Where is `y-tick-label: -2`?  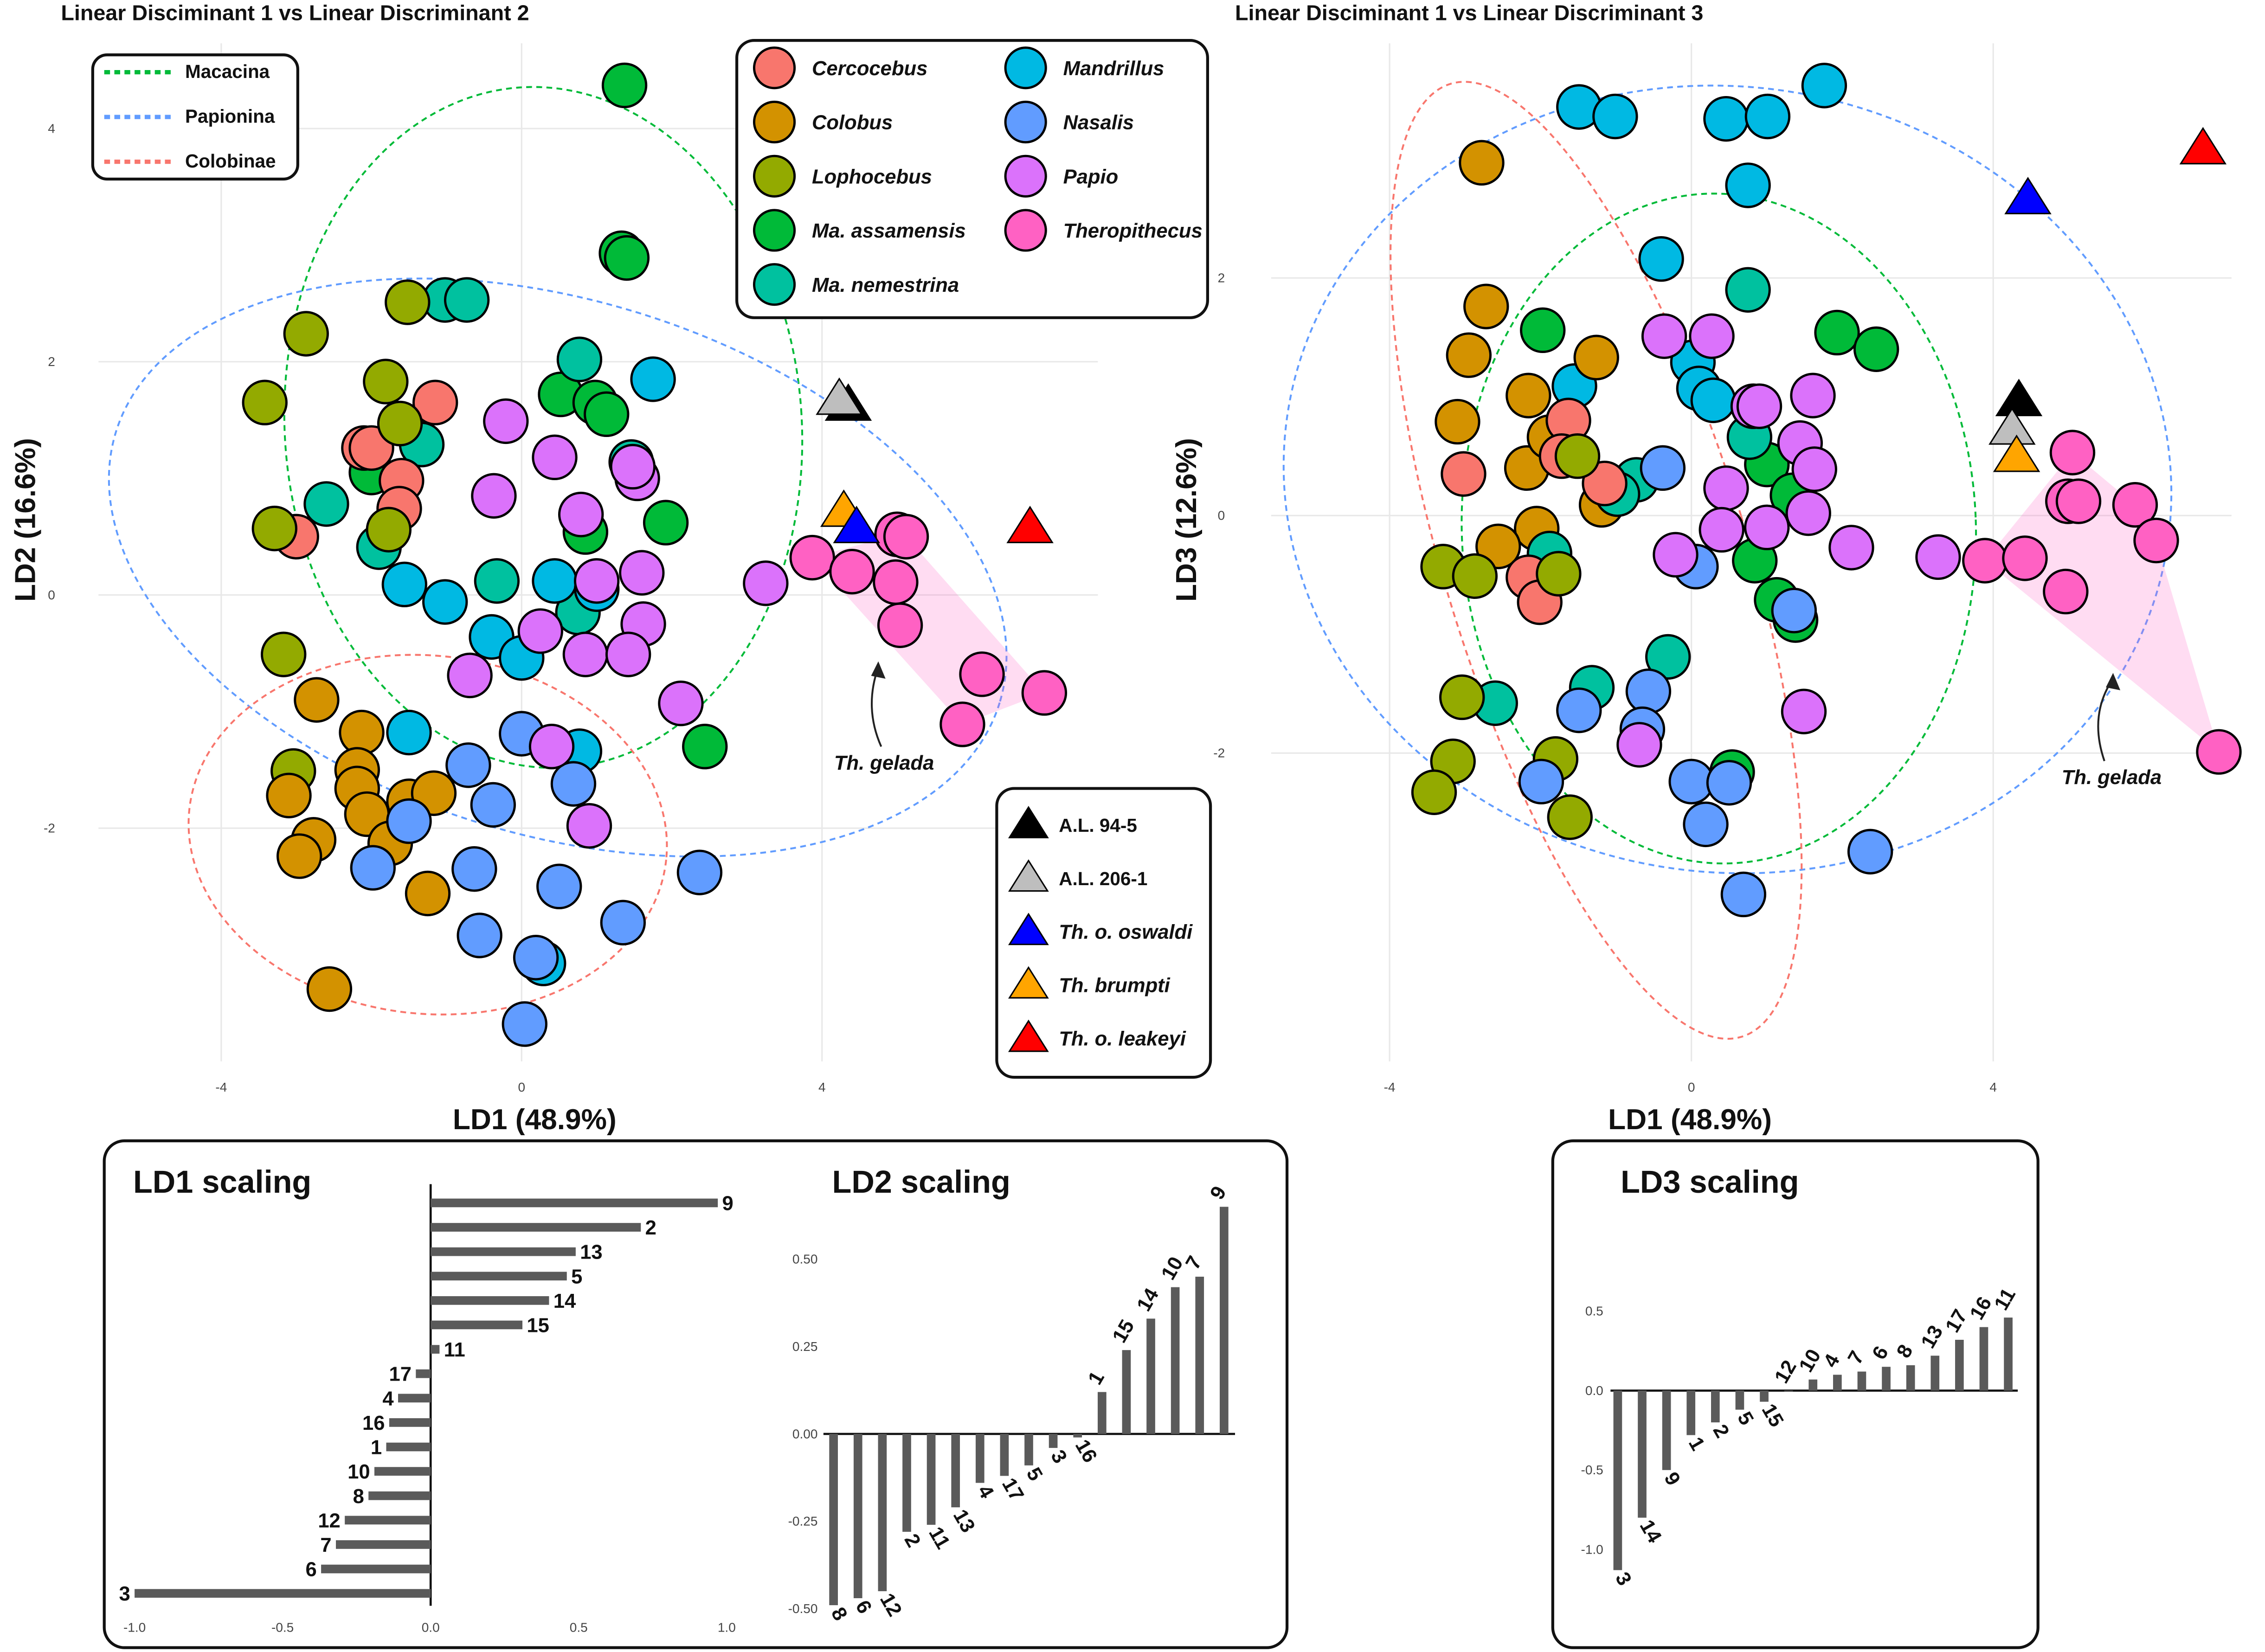
y-tick-label: -2 is located at coordinates (1219, 753).